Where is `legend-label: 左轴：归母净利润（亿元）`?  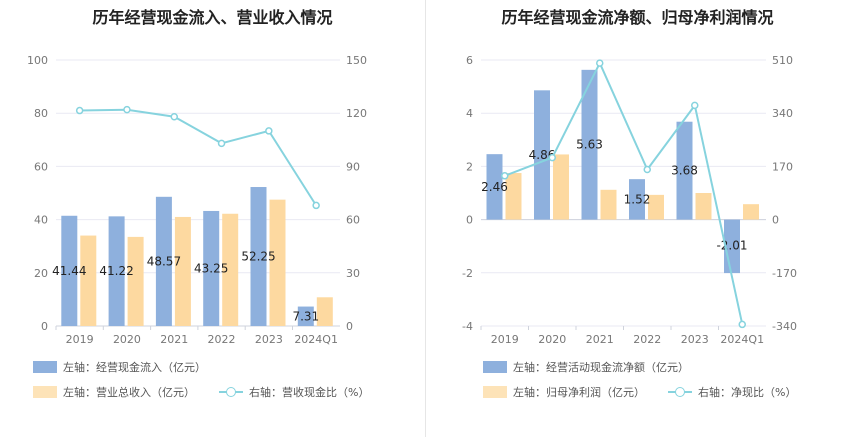
legend-label: 左轴：归母净利润（亿元） is located at coordinates (579, 392).